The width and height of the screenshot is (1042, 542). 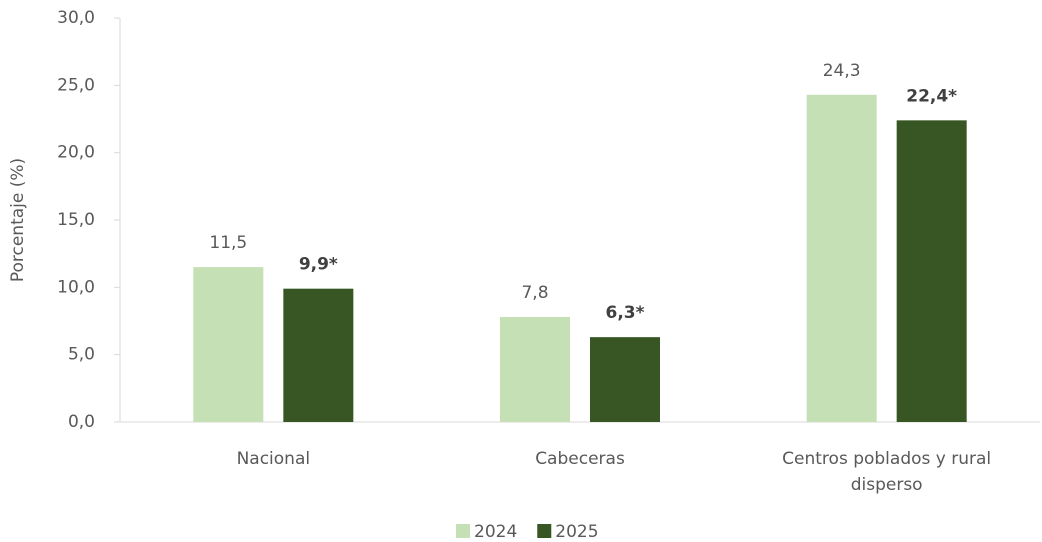 What do you see at coordinates (495, 532) in the screenshot?
I see `legend-label: 2024` at bounding box center [495, 532].